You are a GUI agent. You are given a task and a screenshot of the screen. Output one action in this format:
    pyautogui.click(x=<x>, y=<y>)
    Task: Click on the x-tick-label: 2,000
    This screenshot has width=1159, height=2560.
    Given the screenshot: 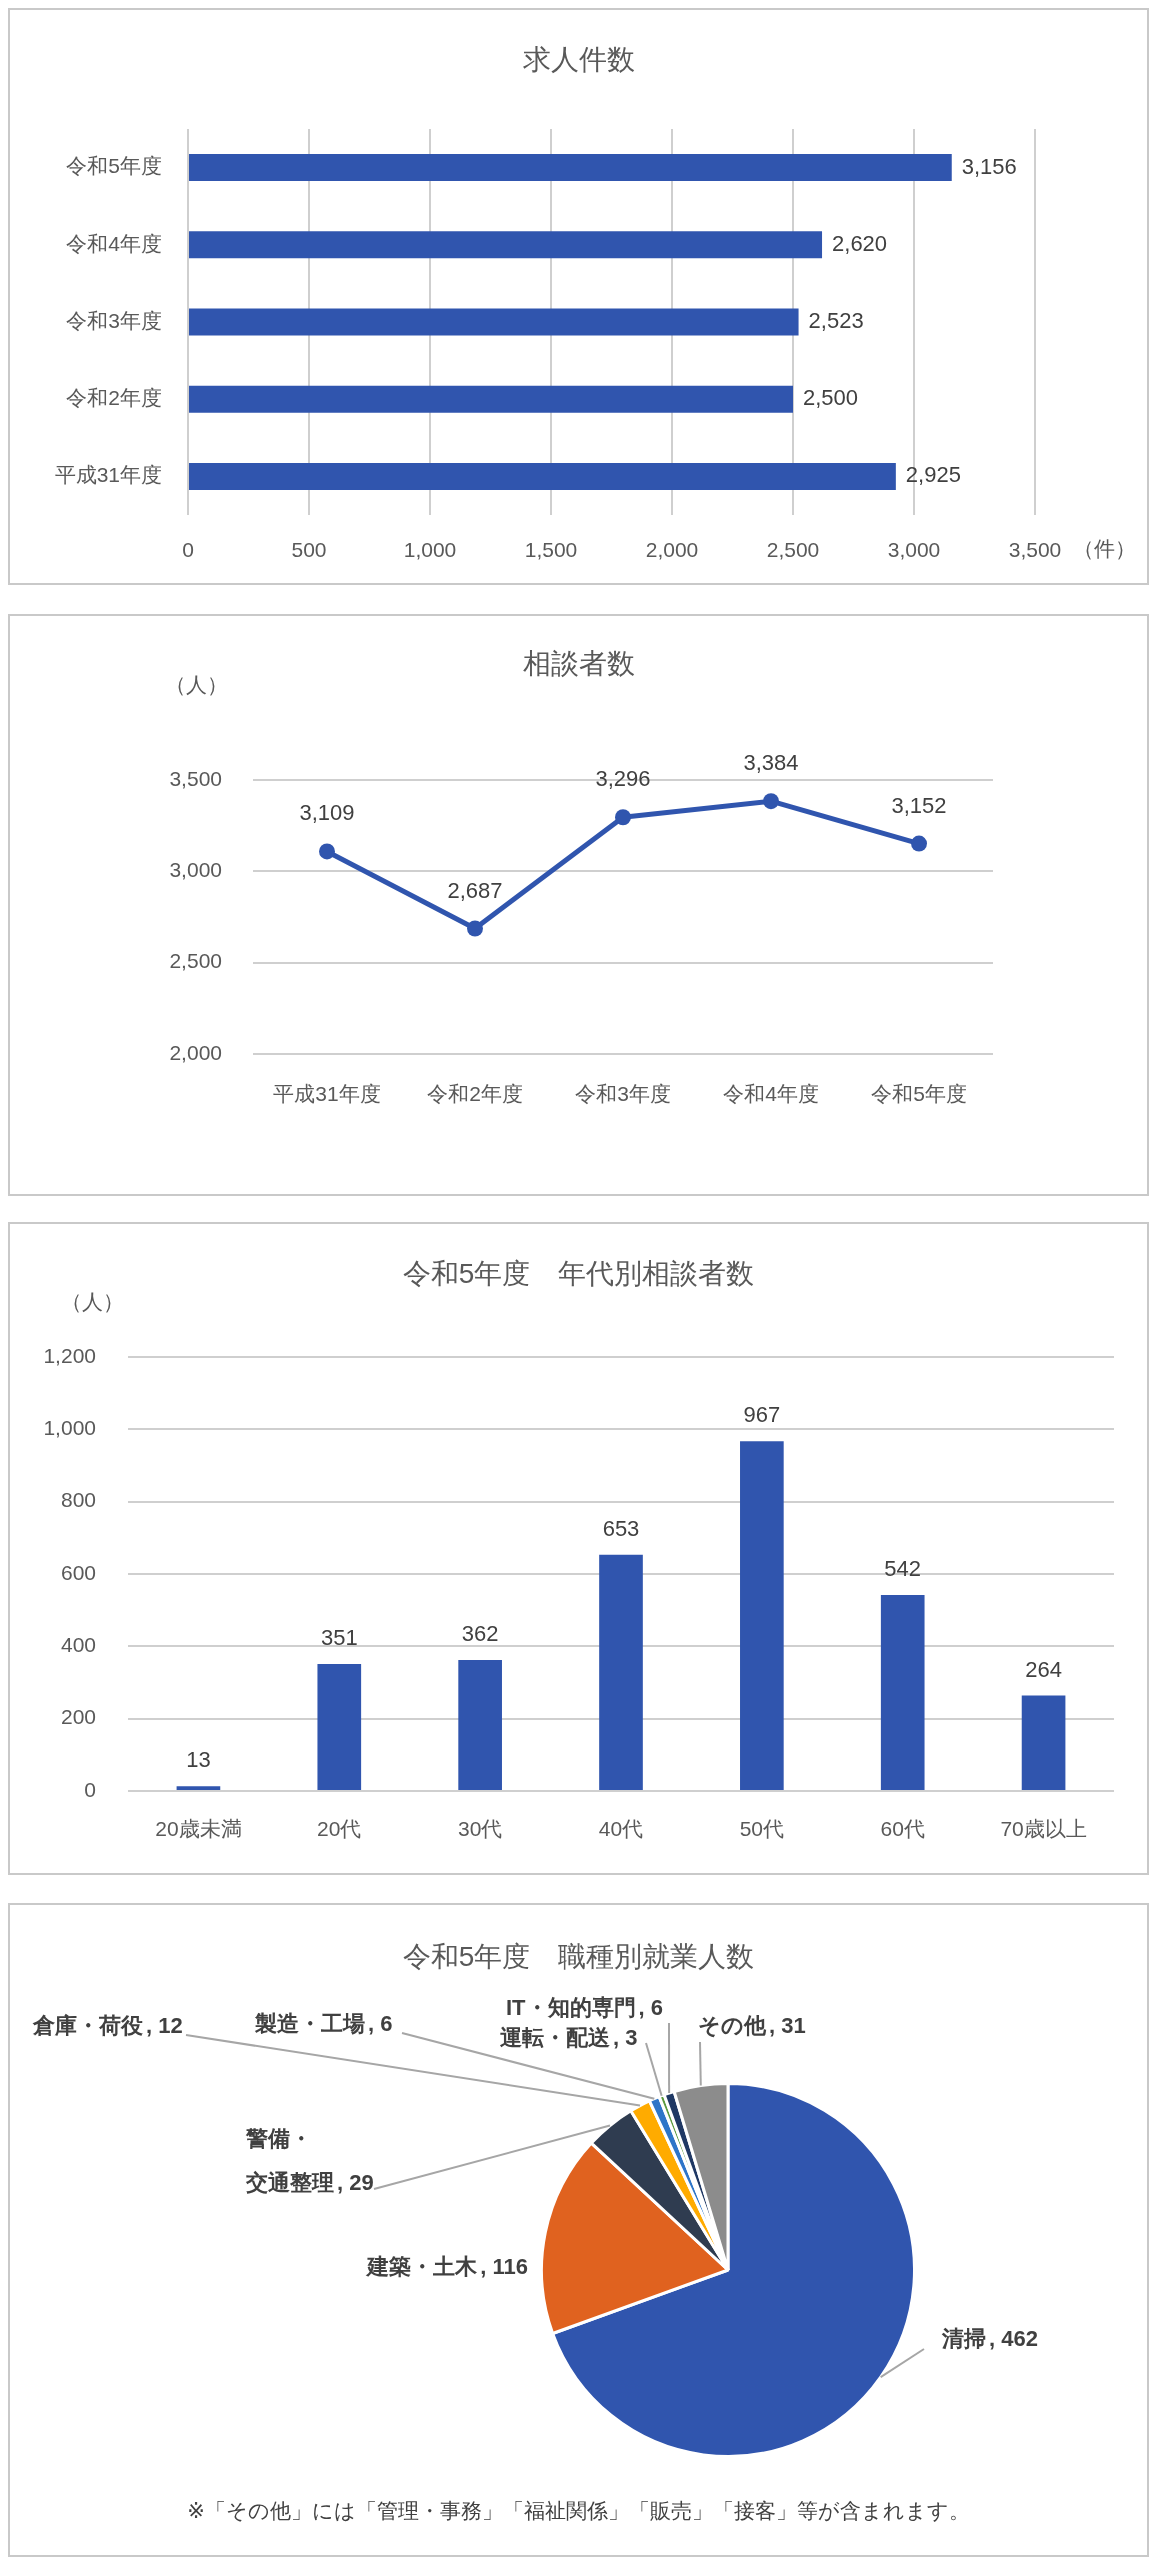 What is the action you would take?
    pyautogui.click(x=672, y=550)
    